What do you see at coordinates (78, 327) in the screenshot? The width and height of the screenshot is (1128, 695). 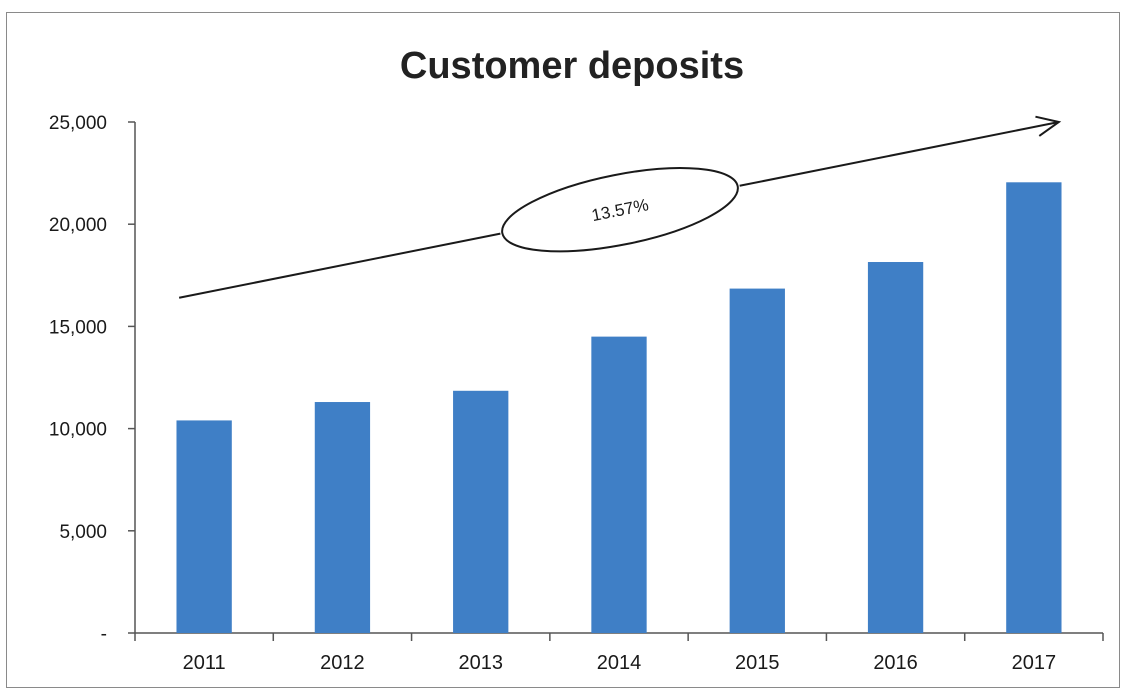 I see `y-tick-label: 15,000` at bounding box center [78, 327].